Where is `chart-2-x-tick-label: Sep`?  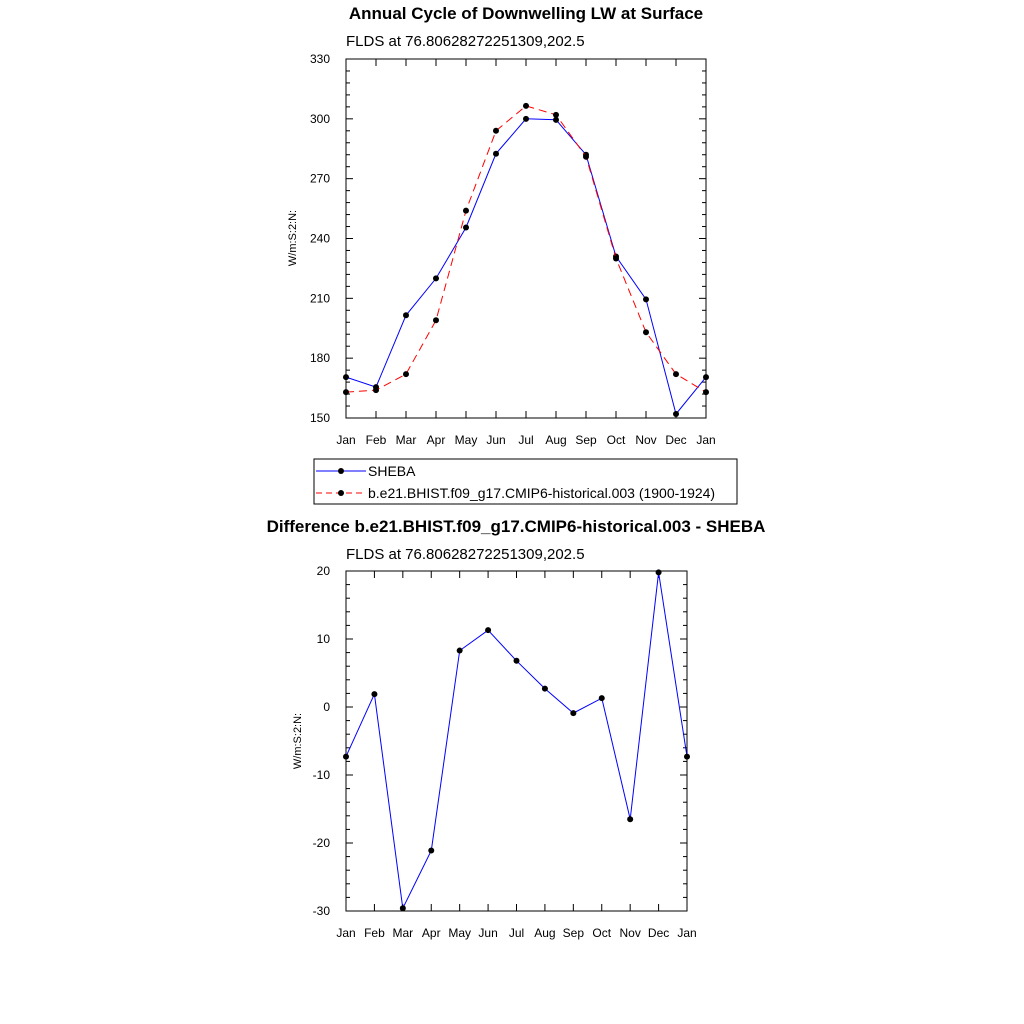 chart-2-x-tick-label: Sep is located at coordinates (574, 933).